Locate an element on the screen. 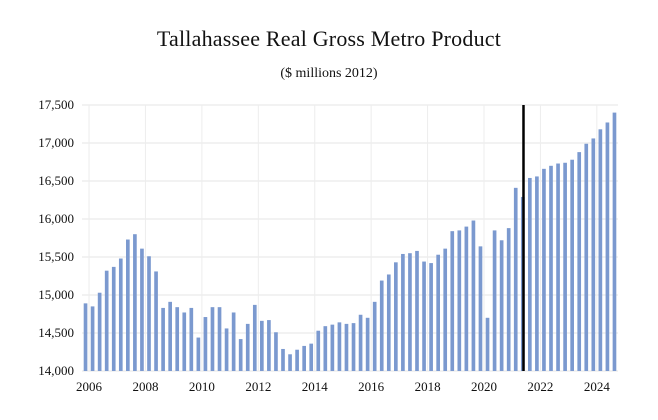  x-tick-label: 2018 is located at coordinates (428, 386).